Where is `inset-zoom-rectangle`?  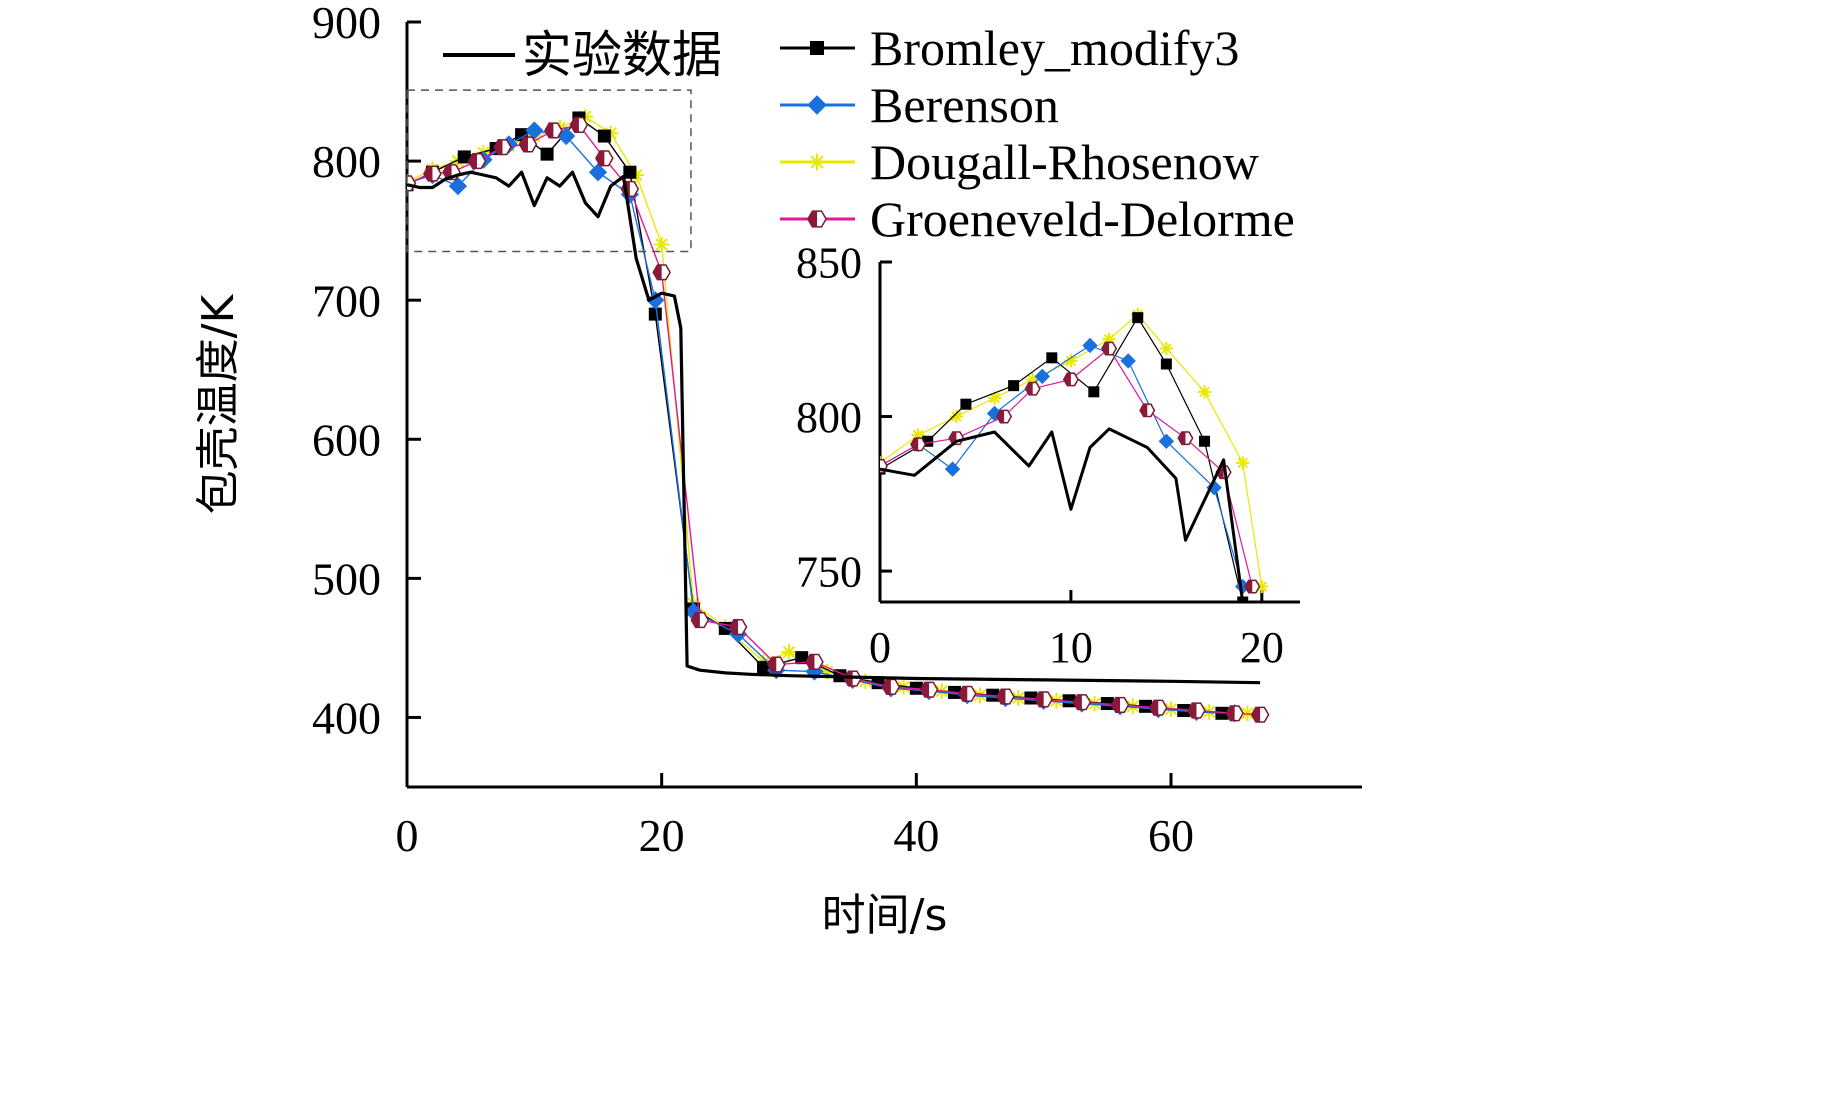 inset-zoom-rectangle is located at coordinates (549, 171).